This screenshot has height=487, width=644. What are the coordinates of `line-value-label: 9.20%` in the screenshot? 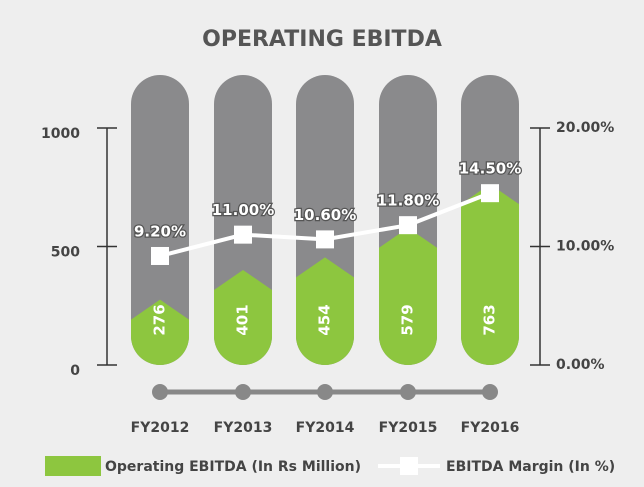 It's located at (160, 231).